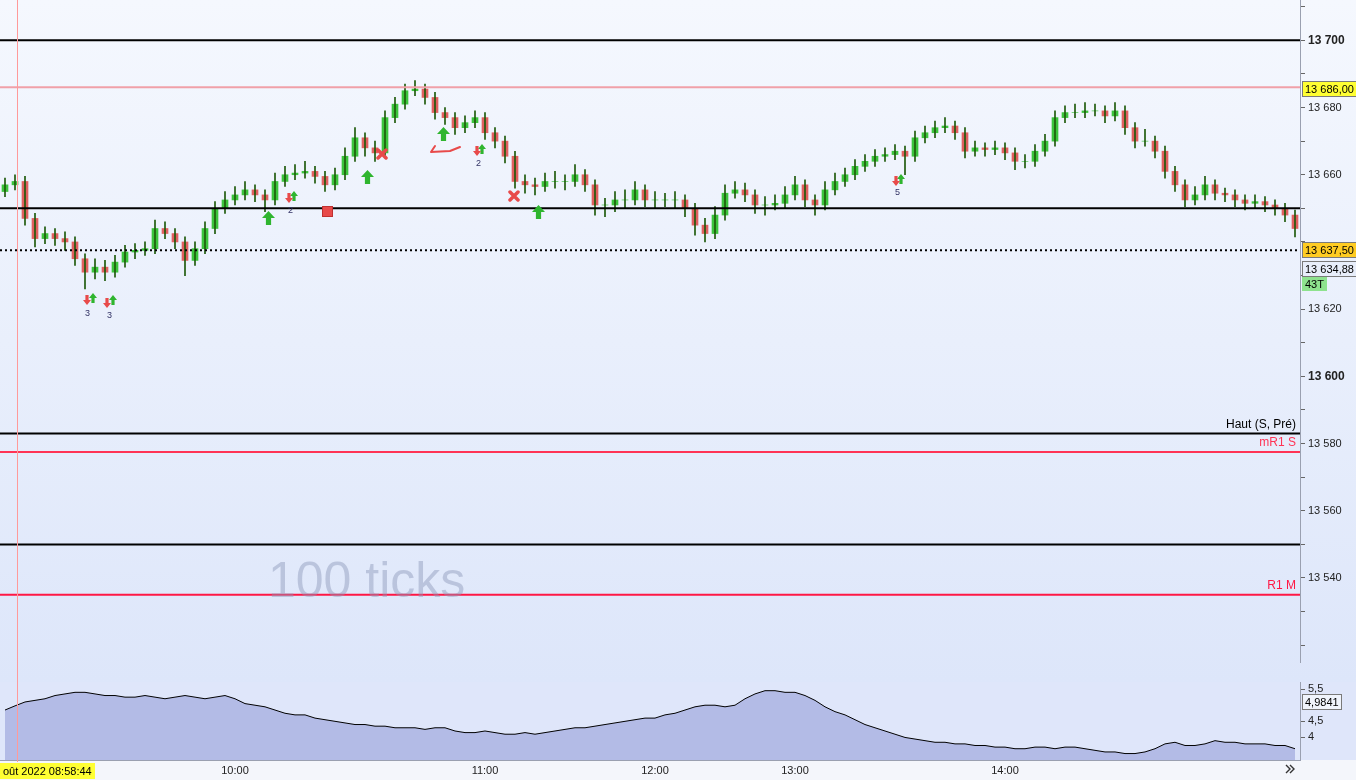  Describe the element at coordinates (367, 580) in the screenshot. I see `annotation: 100 ticks` at that location.